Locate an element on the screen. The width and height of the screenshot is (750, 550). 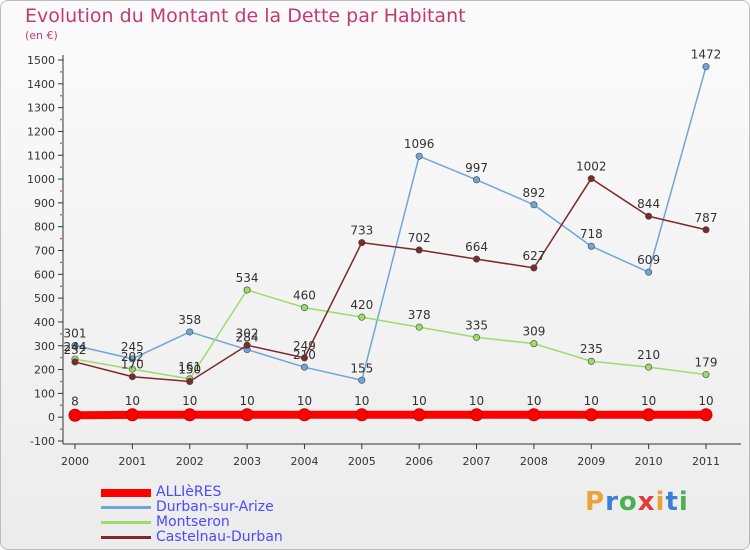
data-label: 150 is located at coordinates (189, 369).